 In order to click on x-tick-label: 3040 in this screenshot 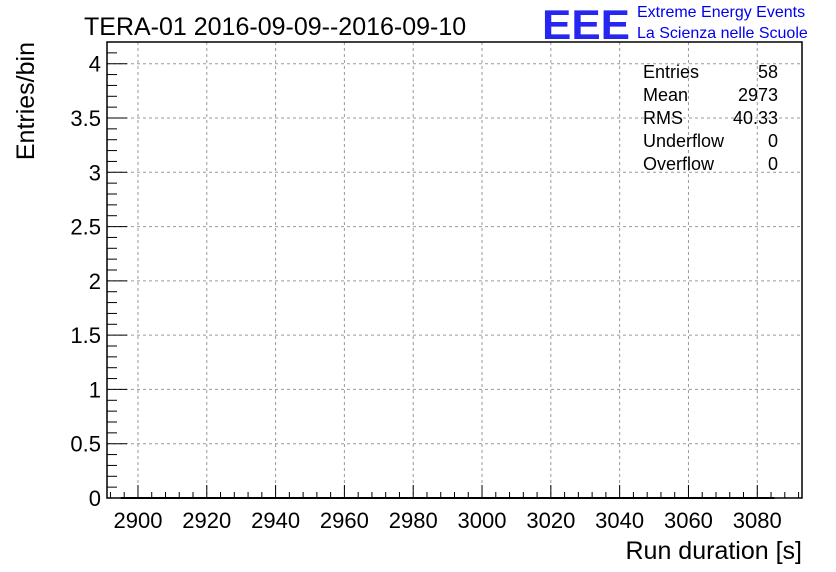, I will do `click(619, 520)`.